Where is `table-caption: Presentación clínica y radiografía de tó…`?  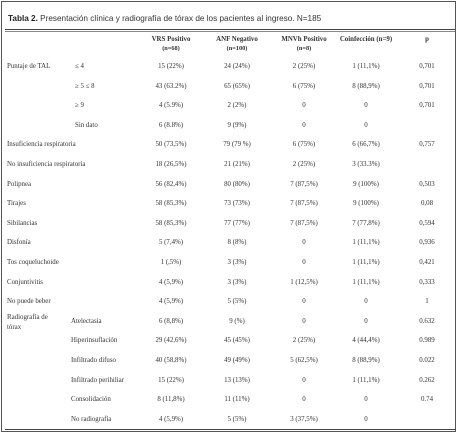
table-caption: Presentación clínica y radiografía de tó… is located at coordinates (179, 18).